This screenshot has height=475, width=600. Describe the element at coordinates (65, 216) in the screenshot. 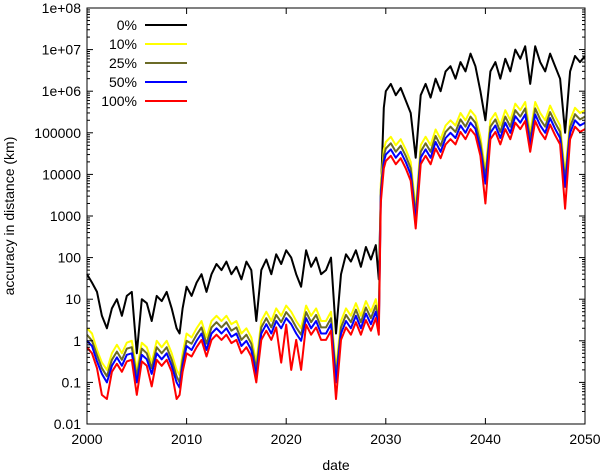

I see `y-tick-label: 1000` at that location.